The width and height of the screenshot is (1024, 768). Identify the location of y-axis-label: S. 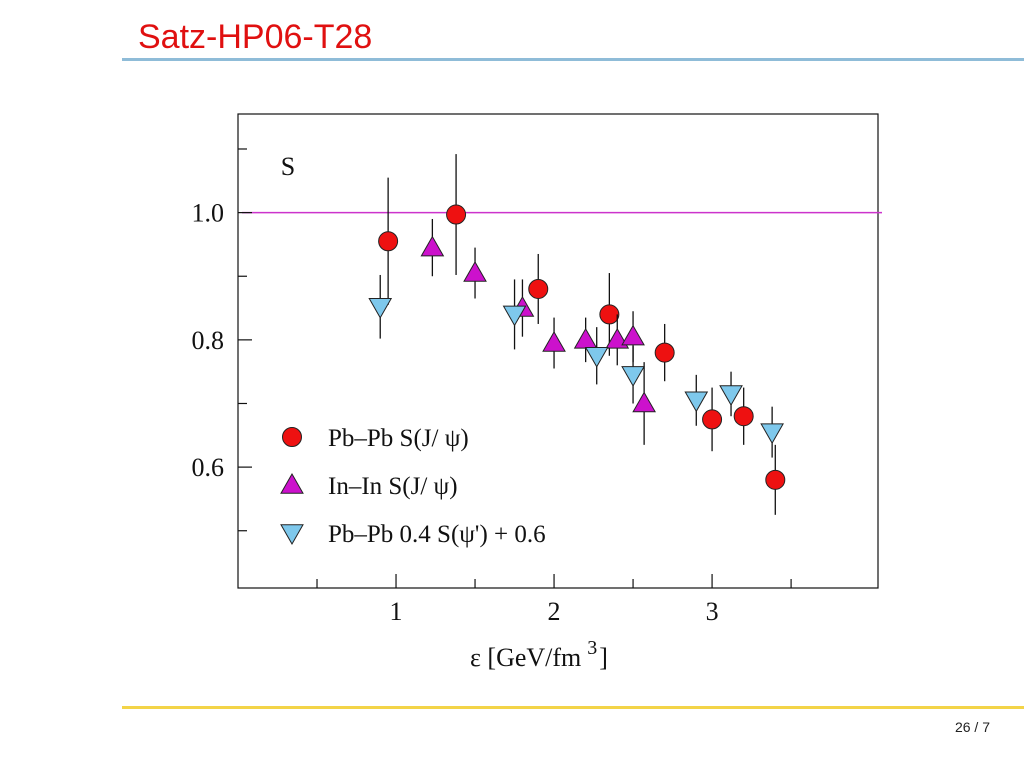
(288, 166).